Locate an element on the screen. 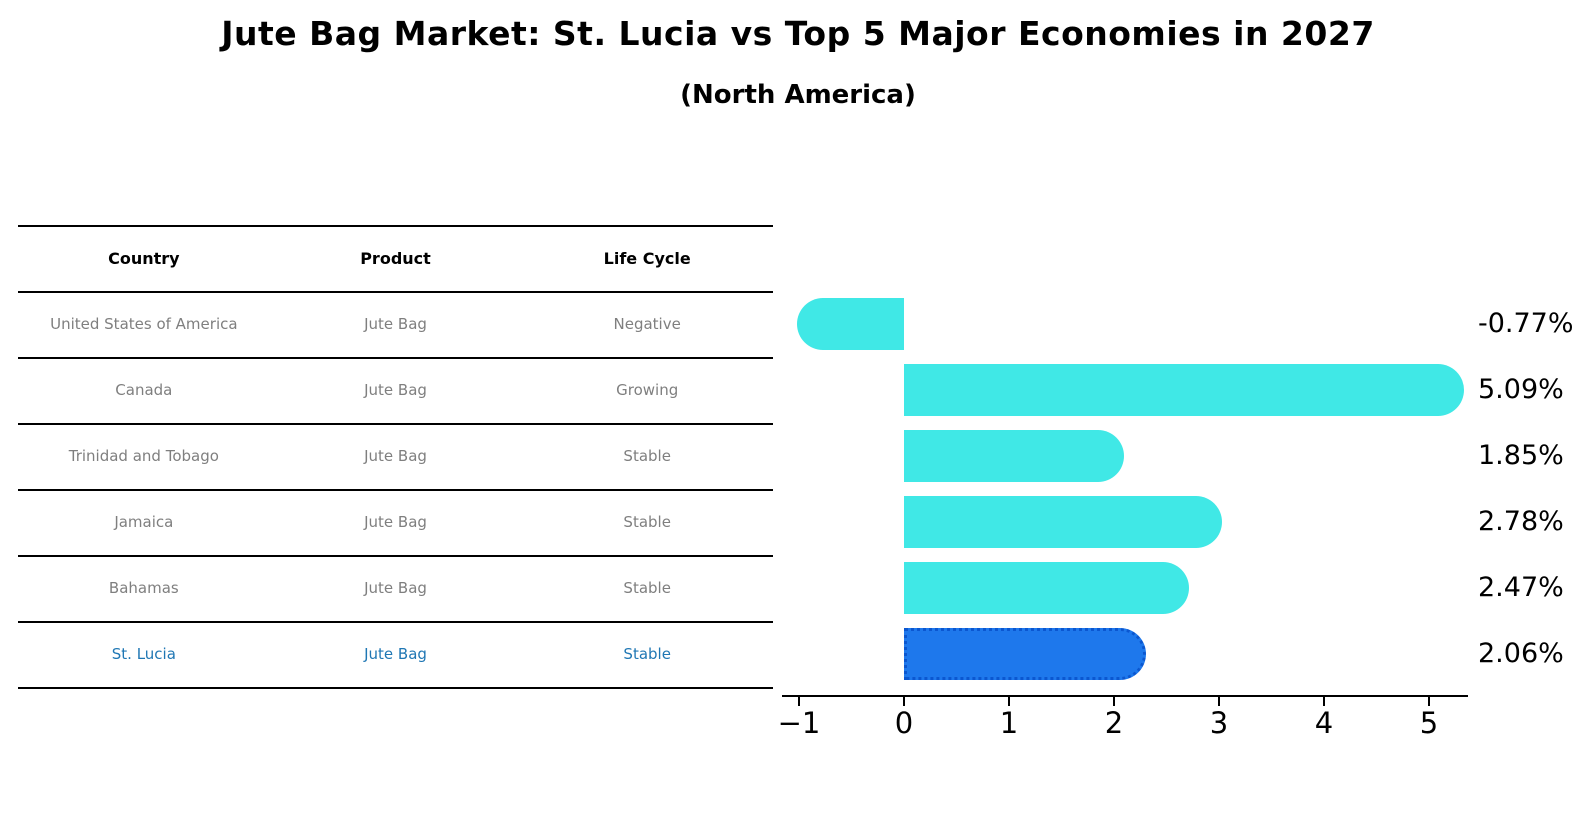 Image resolution: width=1596 pixels, height=823 pixels. x-axis-tick-label: 3 is located at coordinates (1219, 723).